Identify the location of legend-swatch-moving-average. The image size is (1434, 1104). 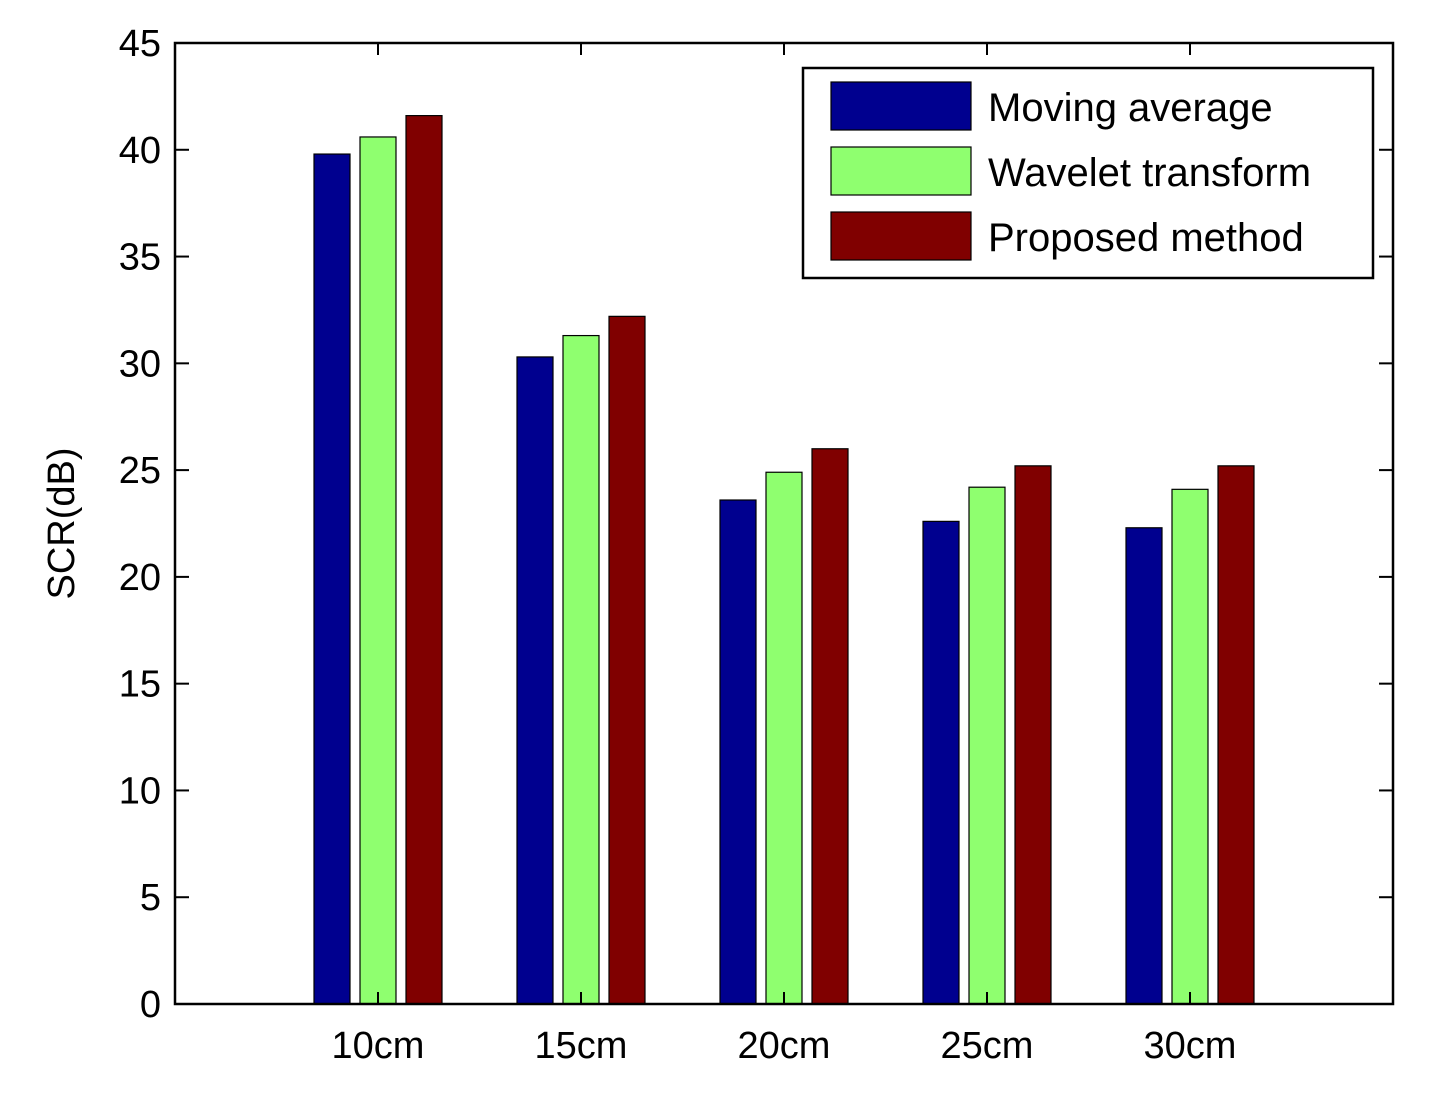
(901, 106).